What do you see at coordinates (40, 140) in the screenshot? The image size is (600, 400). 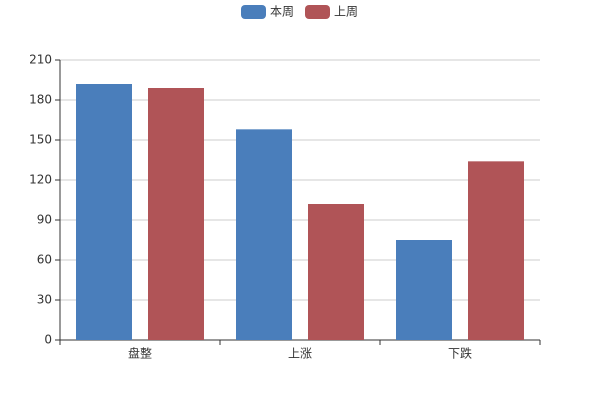 I see `y-tick-label: 150` at bounding box center [40, 140].